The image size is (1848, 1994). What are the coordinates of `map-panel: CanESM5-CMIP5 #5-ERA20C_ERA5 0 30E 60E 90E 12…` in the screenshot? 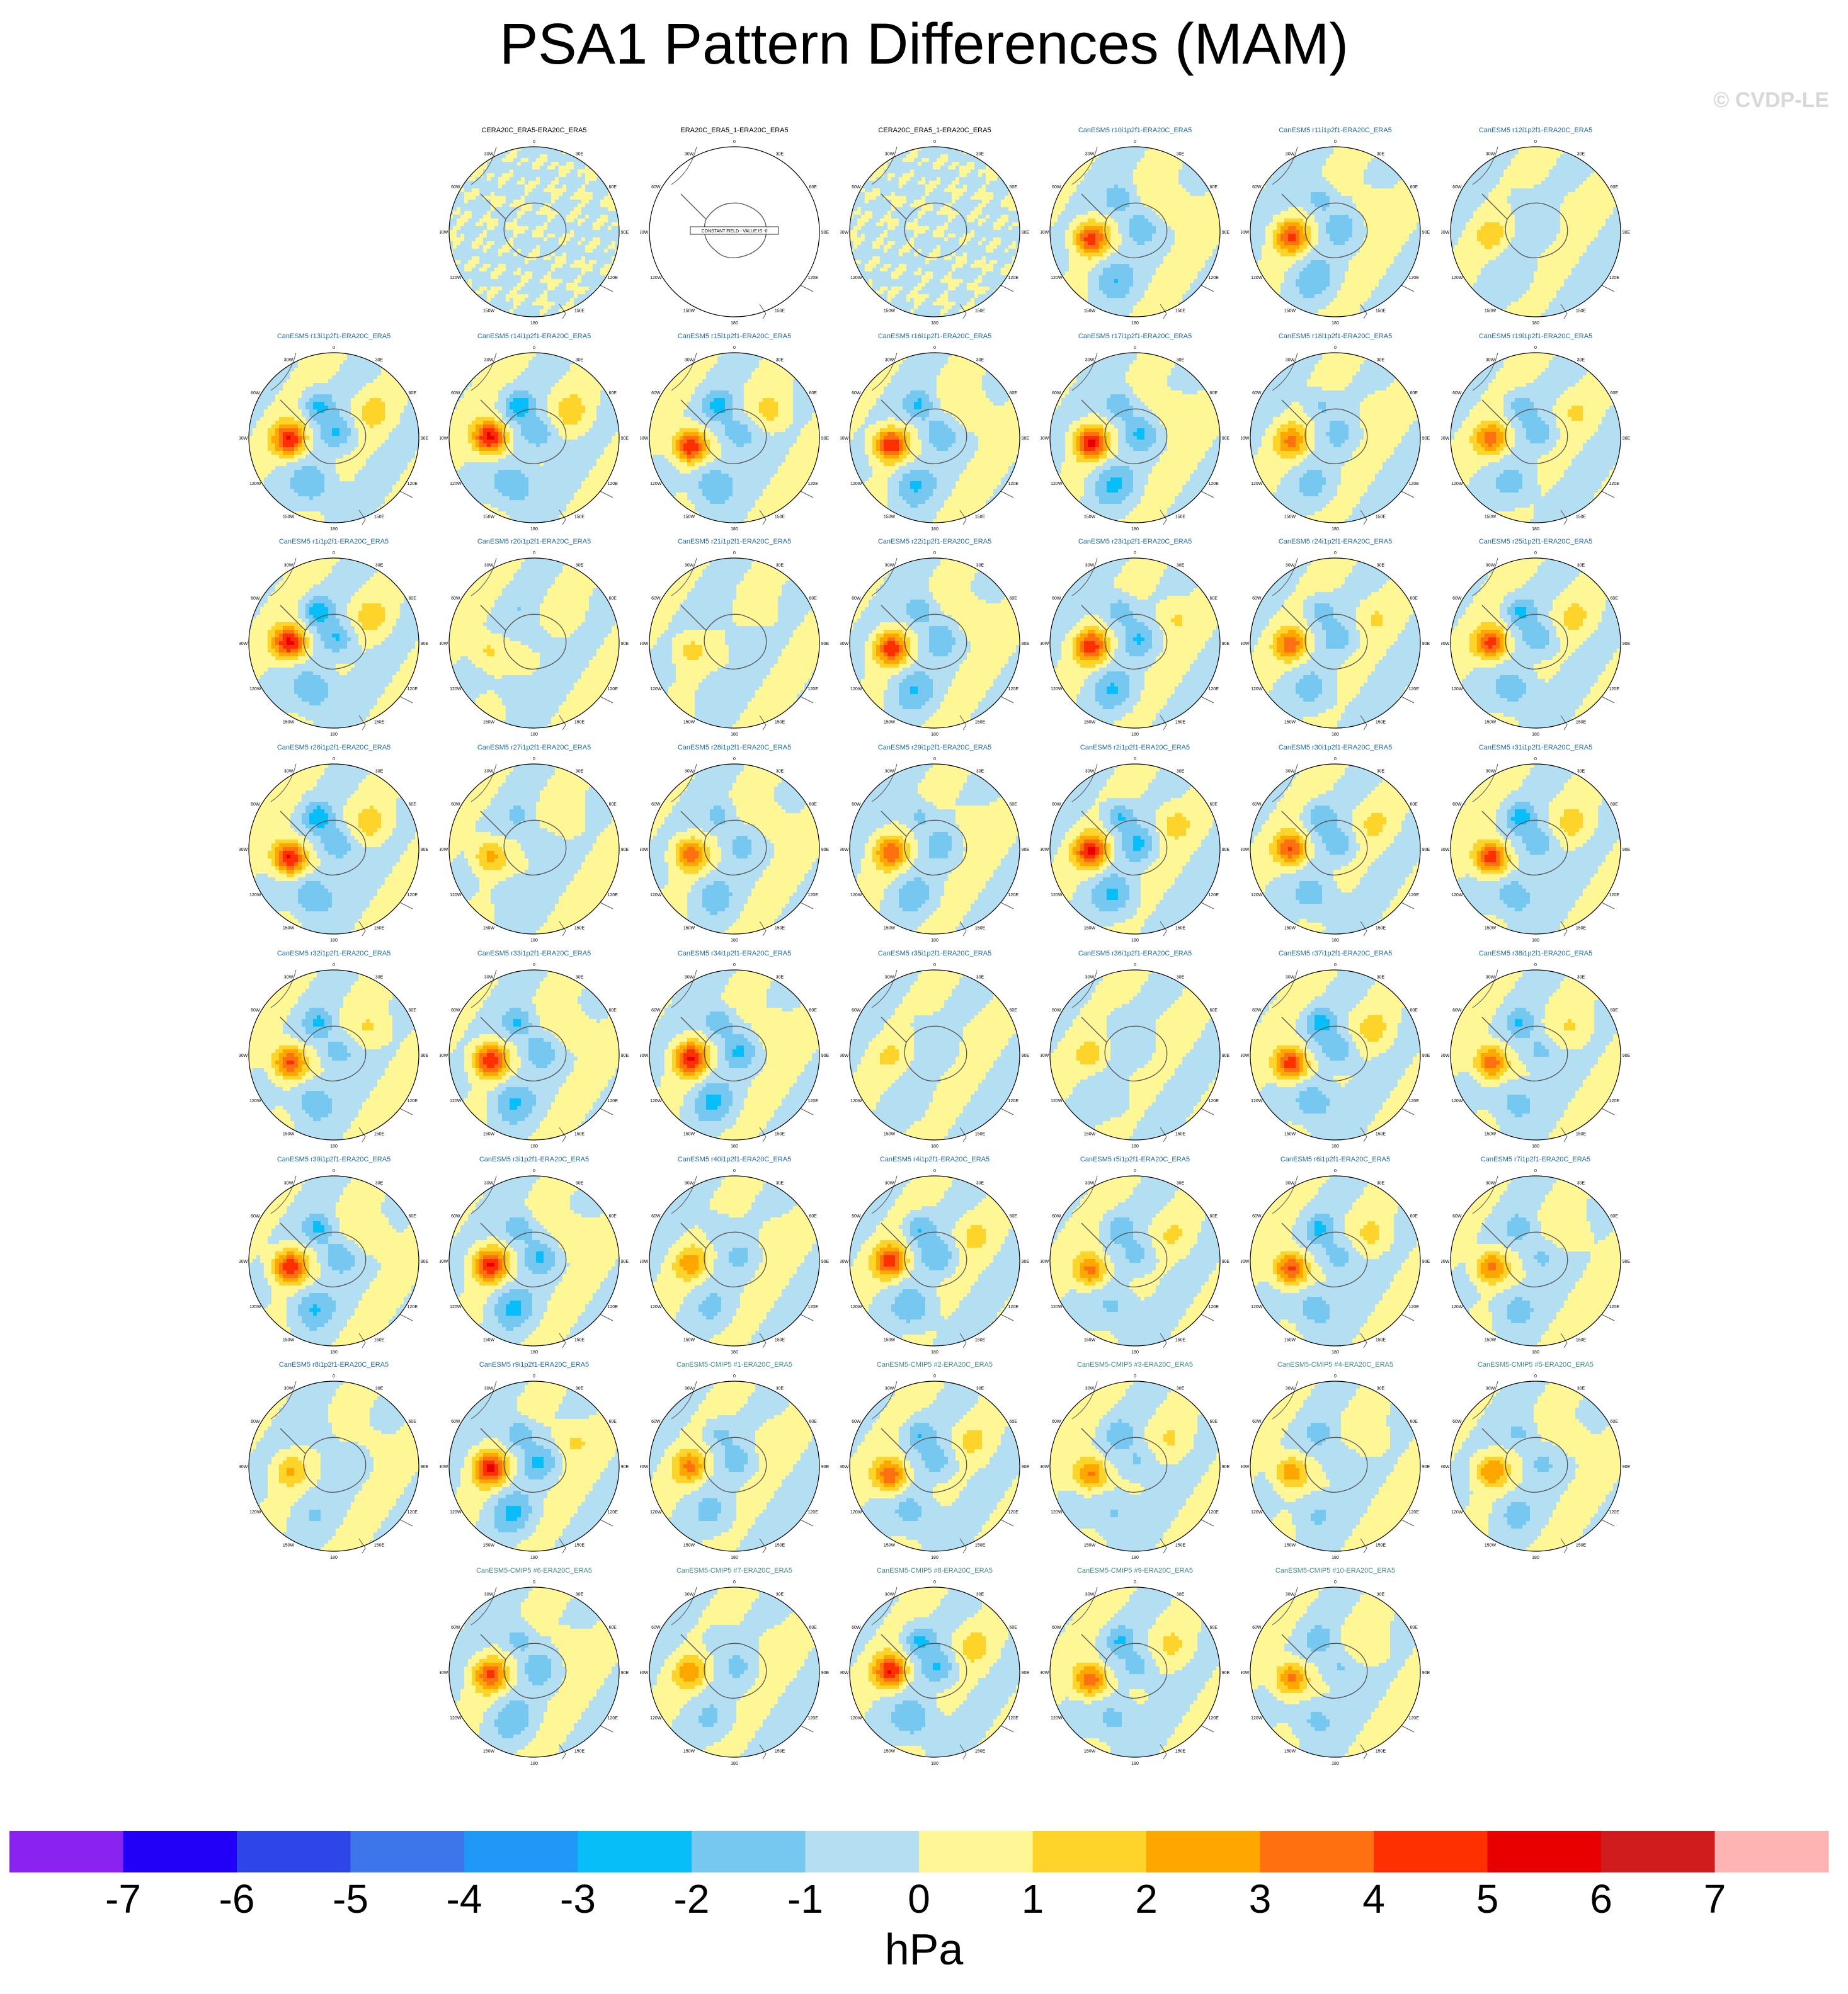 It's located at (1535, 1461).